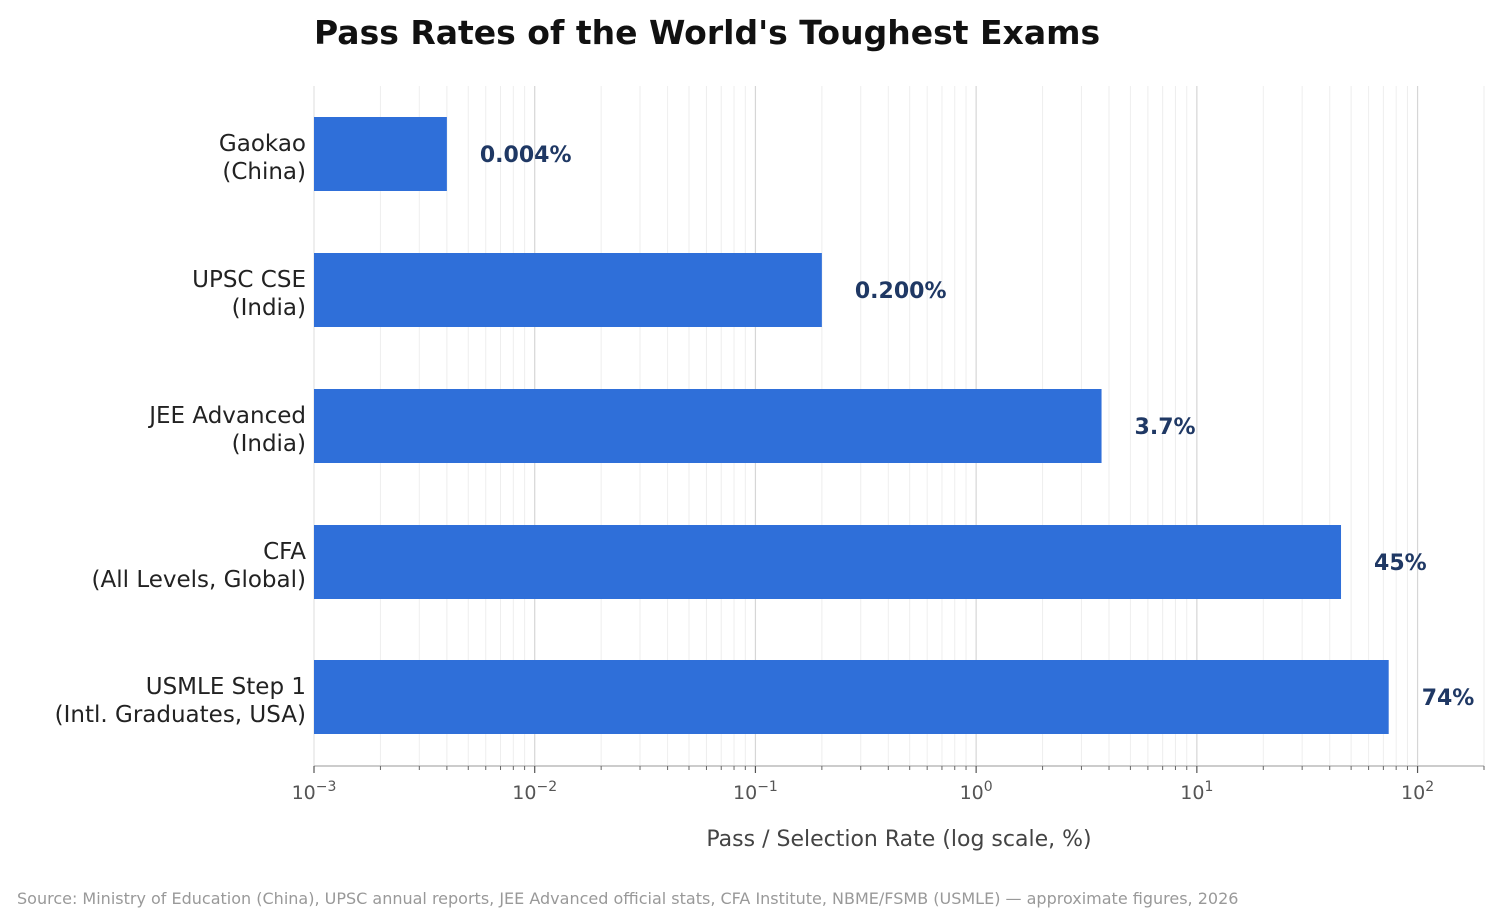 This screenshot has width=1500, height=924. Describe the element at coordinates (901, 291) in the screenshot. I see `value-label: 0.200%` at that location.